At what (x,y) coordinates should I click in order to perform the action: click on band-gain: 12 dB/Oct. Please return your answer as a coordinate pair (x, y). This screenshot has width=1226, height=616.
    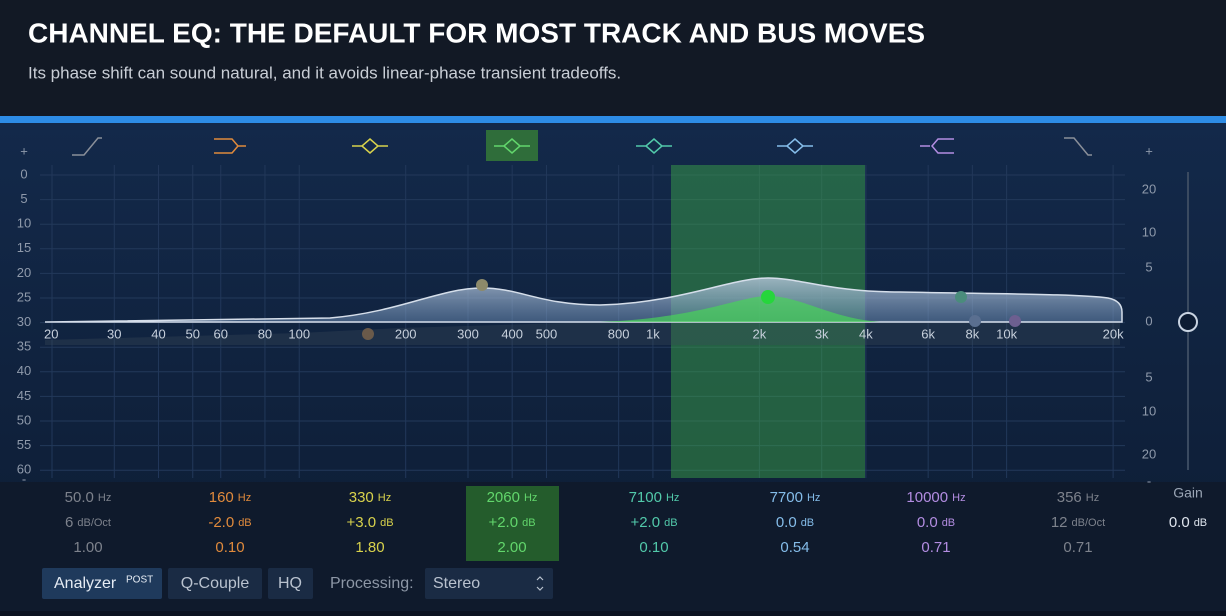
    Looking at the image, I should click on (1078, 522).